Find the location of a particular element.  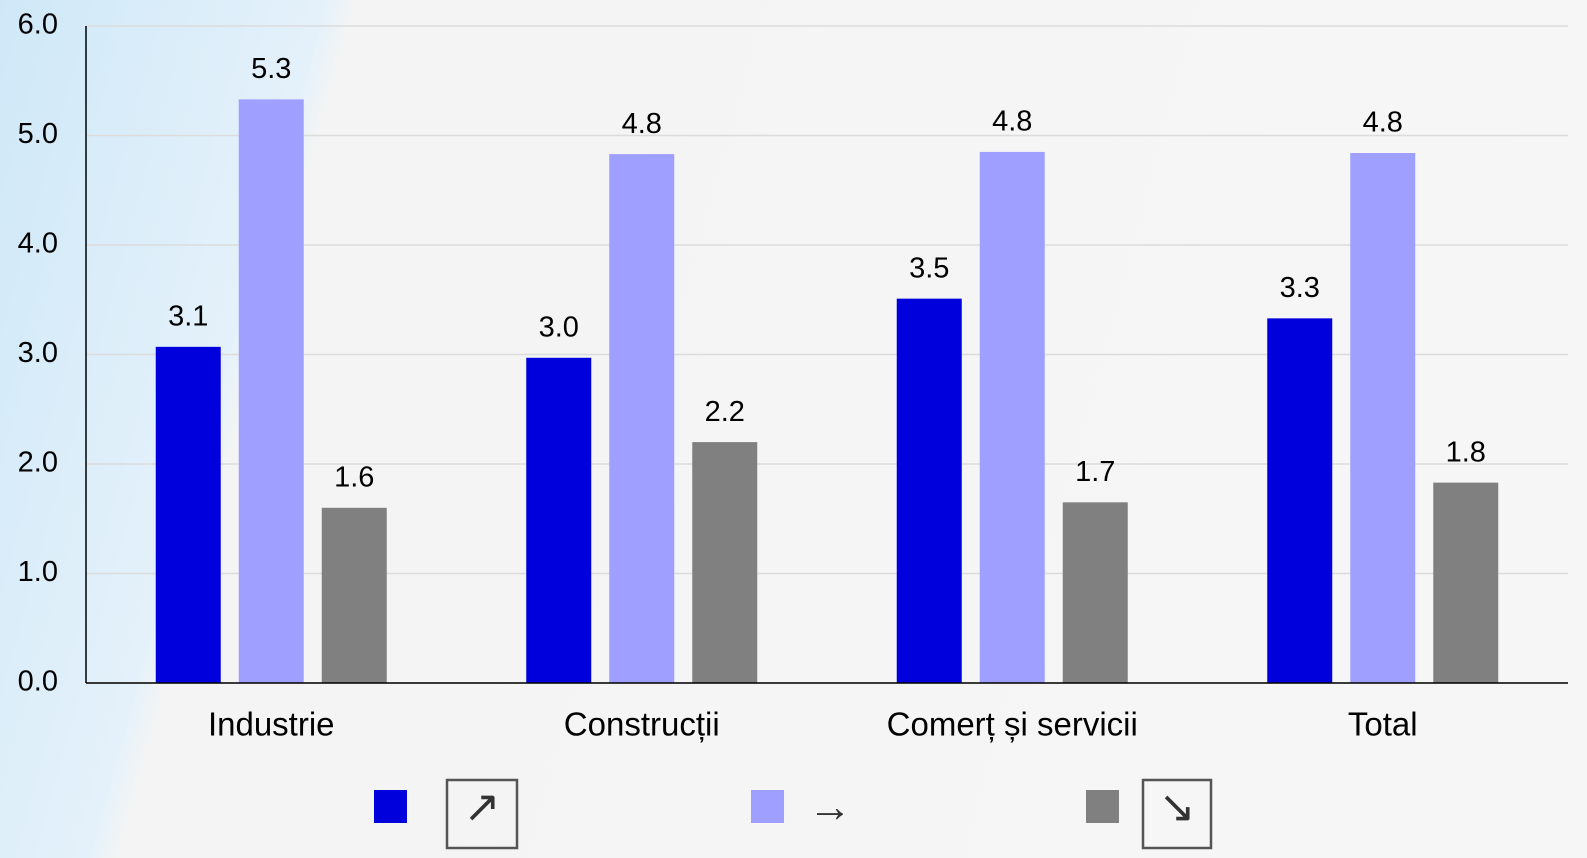

value-label: 3.3 is located at coordinates (1300, 288).